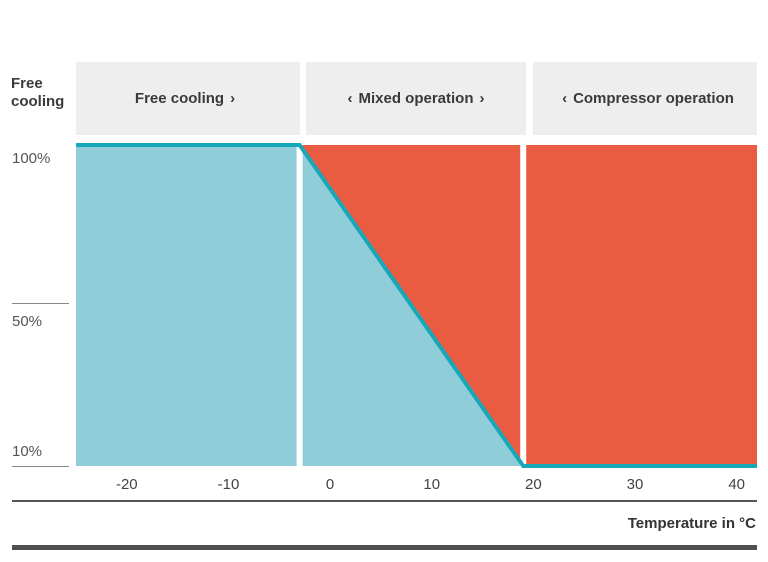 This screenshot has width=768, height=562. What do you see at coordinates (31, 158) in the screenshot?
I see `y-tick-label: 100%` at bounding box center [31, 158].